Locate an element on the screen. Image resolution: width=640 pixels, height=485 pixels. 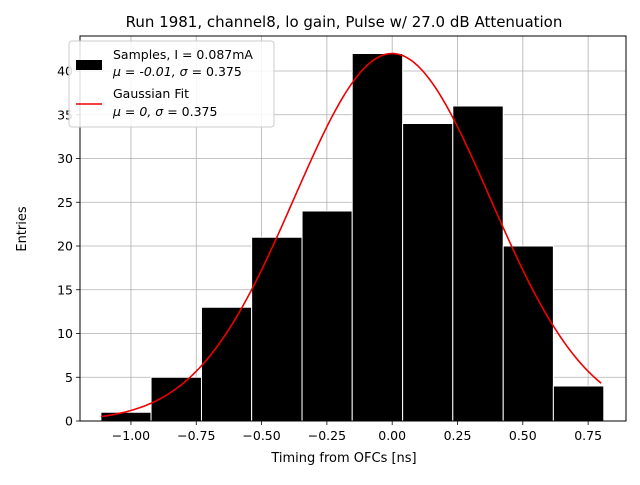
y-tick-label: 20 is located at coordinates (65, 246).